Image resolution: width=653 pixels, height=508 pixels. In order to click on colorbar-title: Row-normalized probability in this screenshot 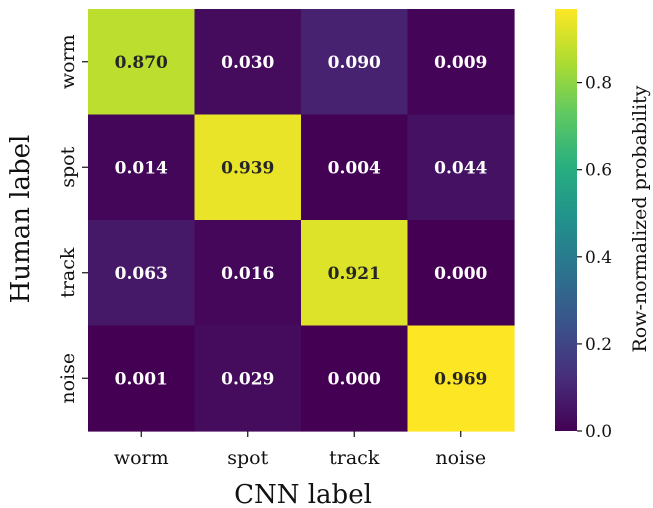, I will do `click(640, 218)`.